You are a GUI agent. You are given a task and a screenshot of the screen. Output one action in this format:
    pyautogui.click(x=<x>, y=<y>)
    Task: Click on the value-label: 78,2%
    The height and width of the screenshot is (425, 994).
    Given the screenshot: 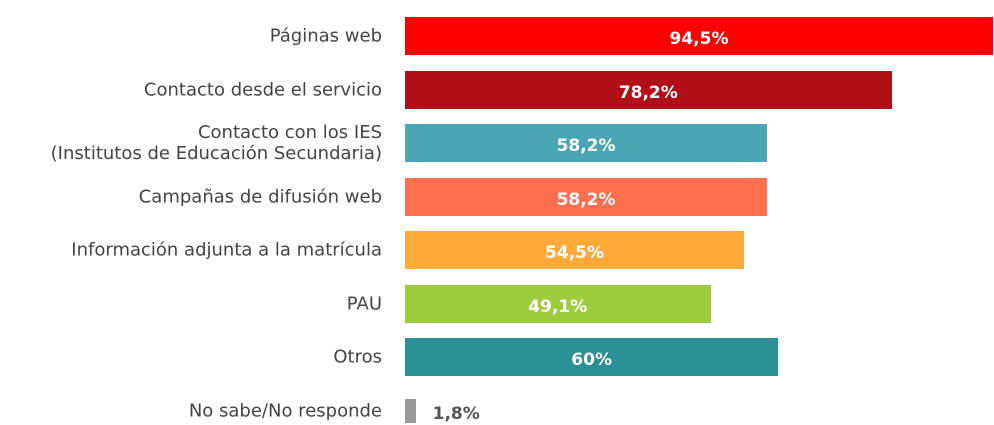 What is the action you would take?
    pyautogui.click(x=648, y=92)
    